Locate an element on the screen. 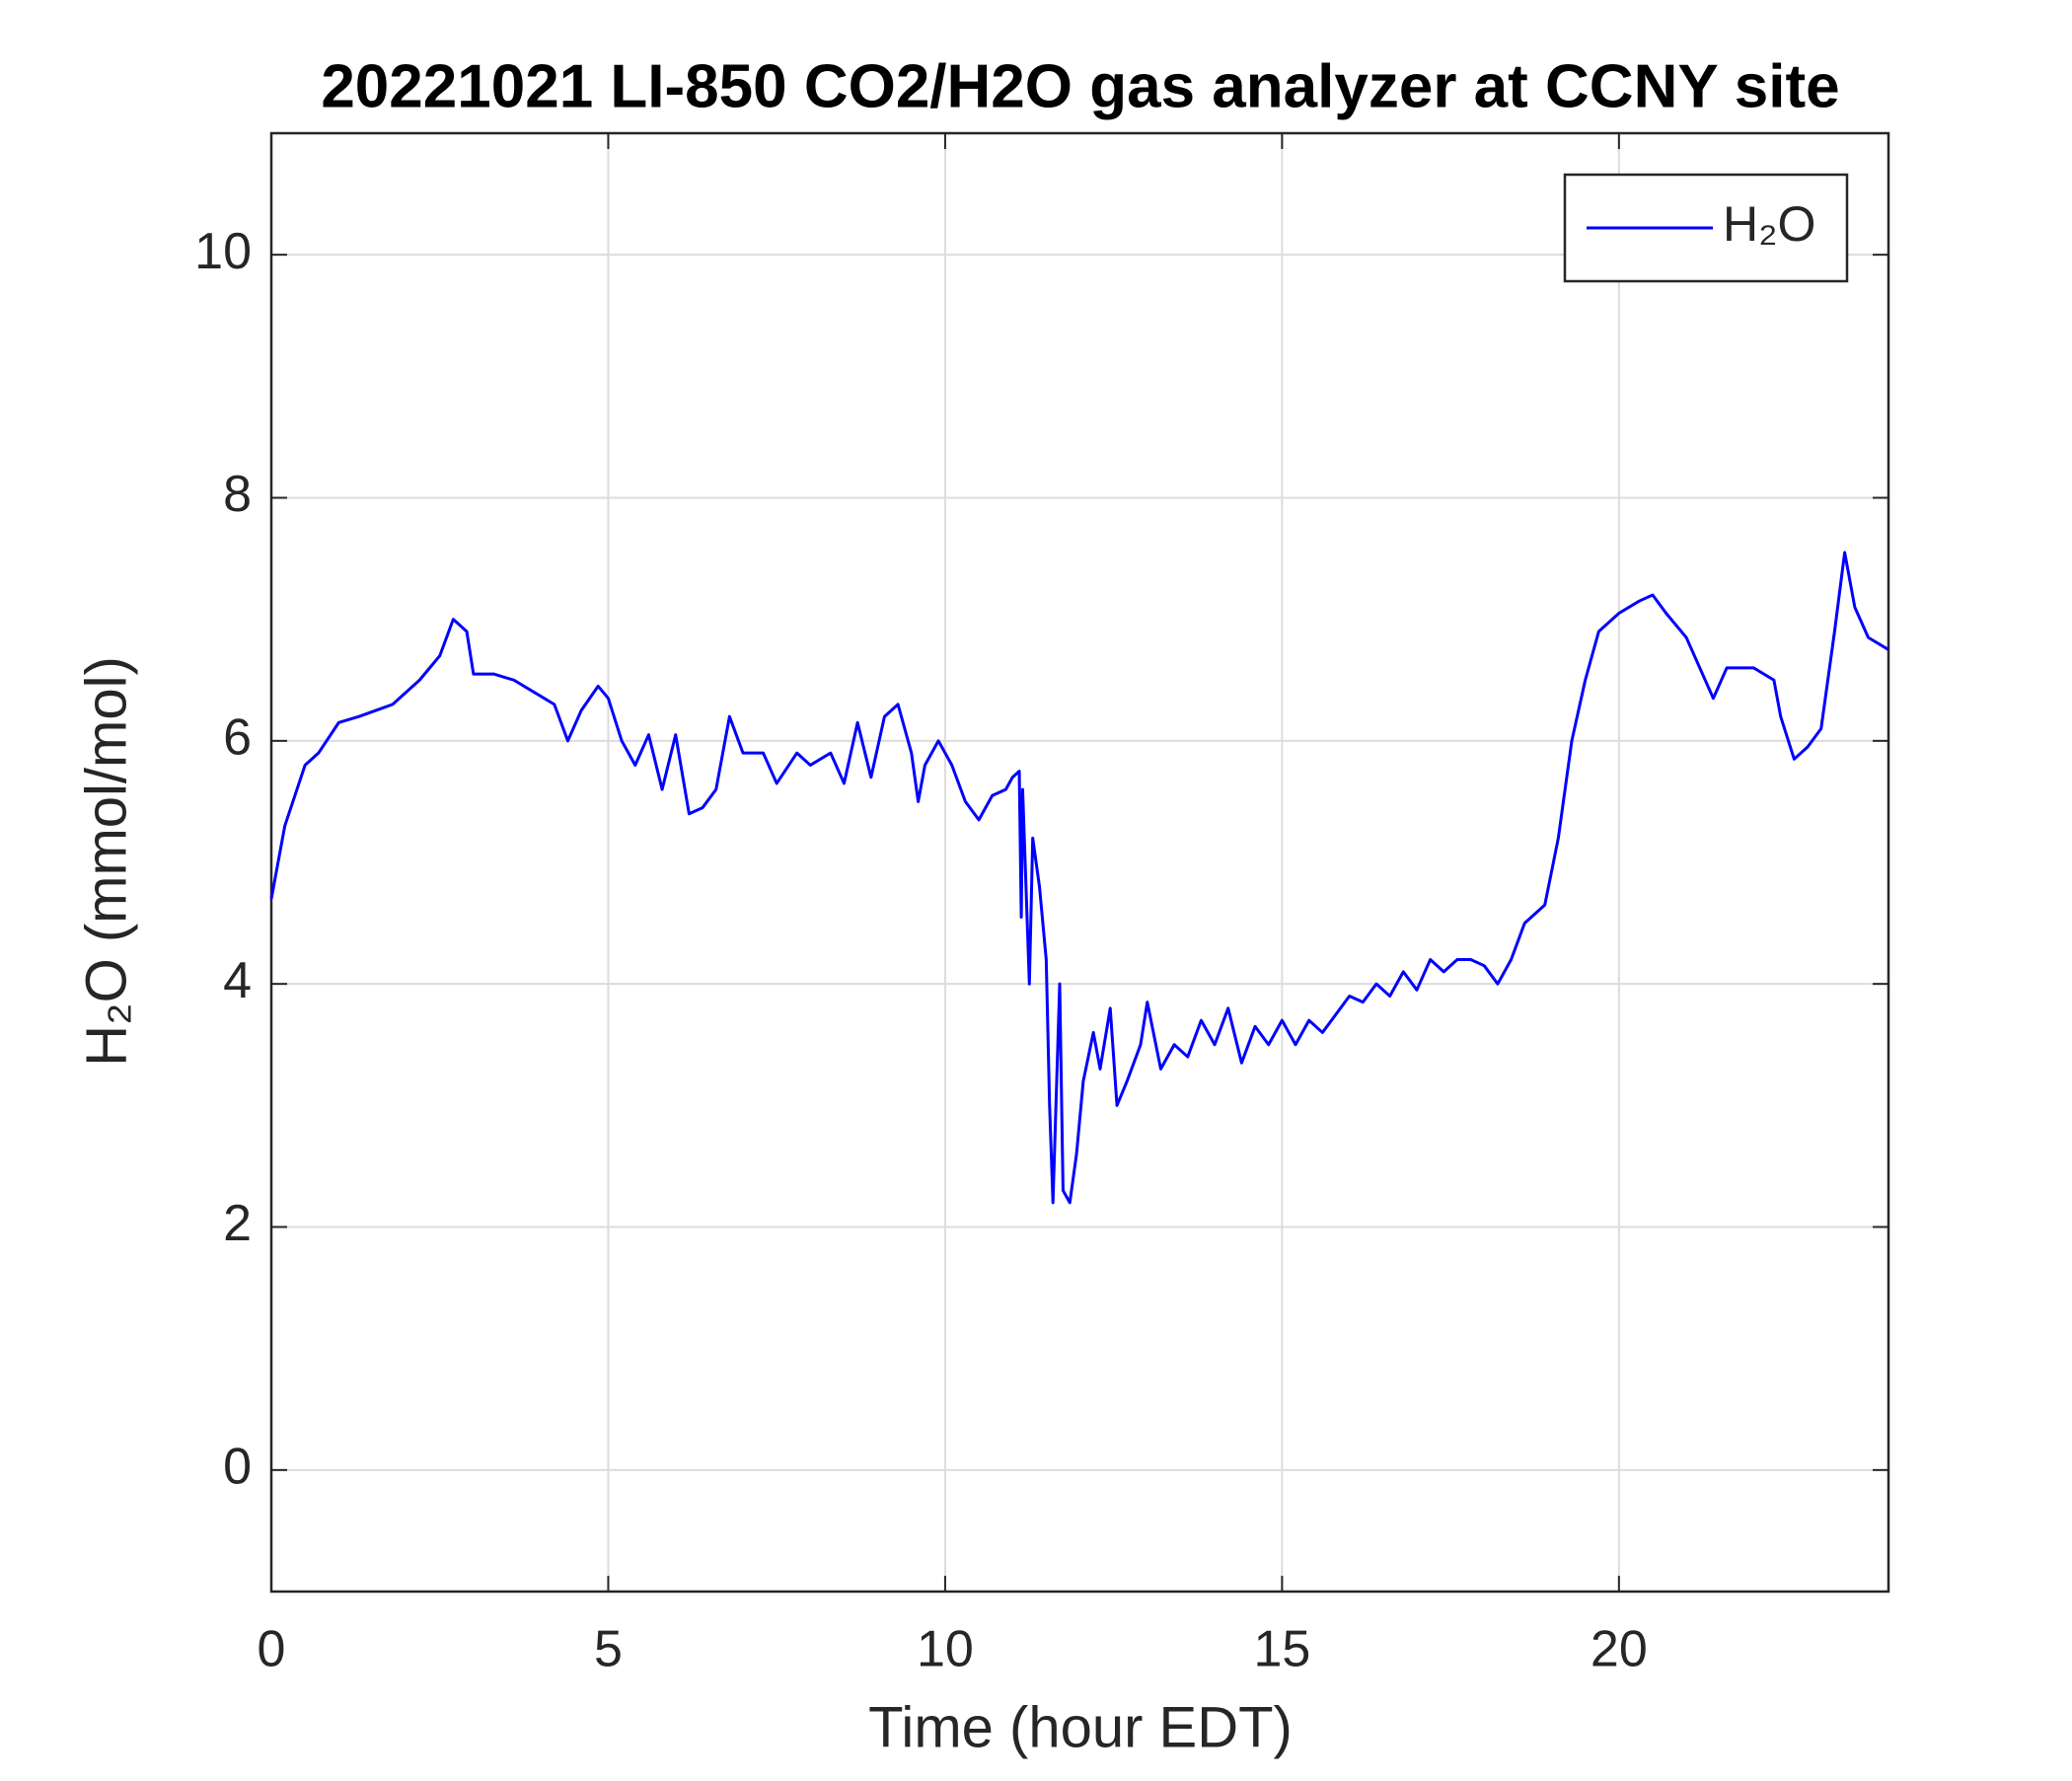  y-axis-label: H₂O (mmol/mol) is located at coordinates (106, 861).